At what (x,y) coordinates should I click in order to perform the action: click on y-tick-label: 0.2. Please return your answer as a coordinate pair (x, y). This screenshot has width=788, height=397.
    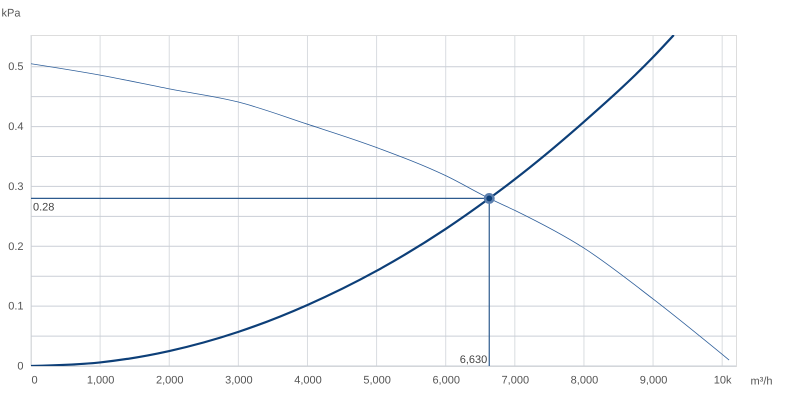
    Looking at the image, I should click on (16, 246).